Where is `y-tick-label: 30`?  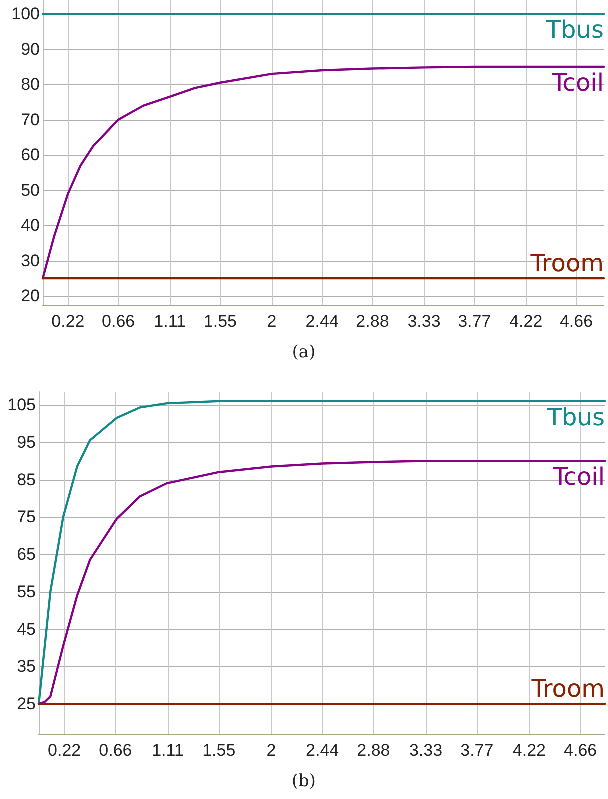 y-tick-label: 30 is located at coordinates (30, 260).